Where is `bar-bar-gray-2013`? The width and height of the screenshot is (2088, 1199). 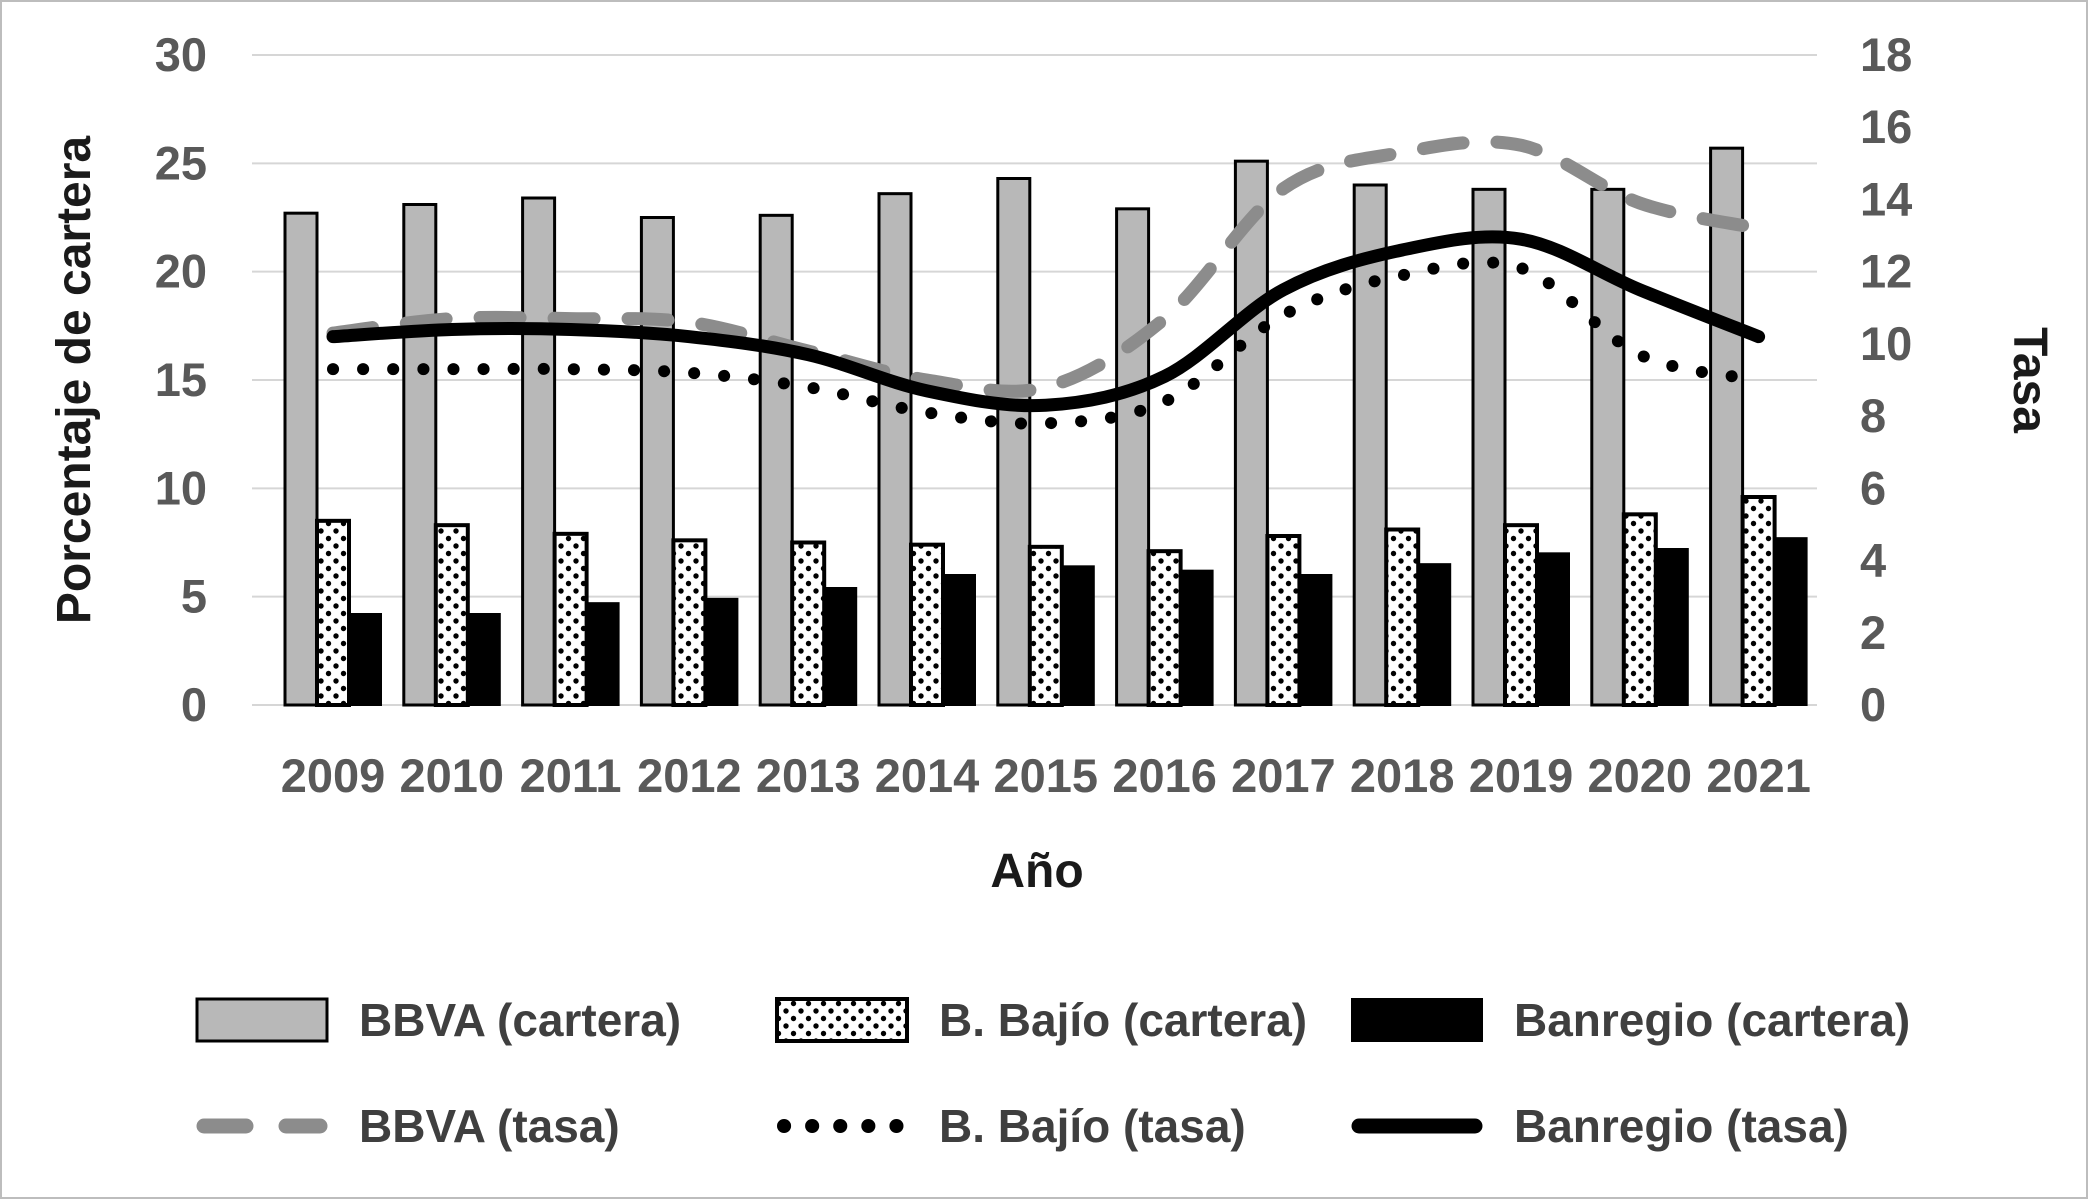 bar-bar-gray-2013 is located at coordinates (776, 460).